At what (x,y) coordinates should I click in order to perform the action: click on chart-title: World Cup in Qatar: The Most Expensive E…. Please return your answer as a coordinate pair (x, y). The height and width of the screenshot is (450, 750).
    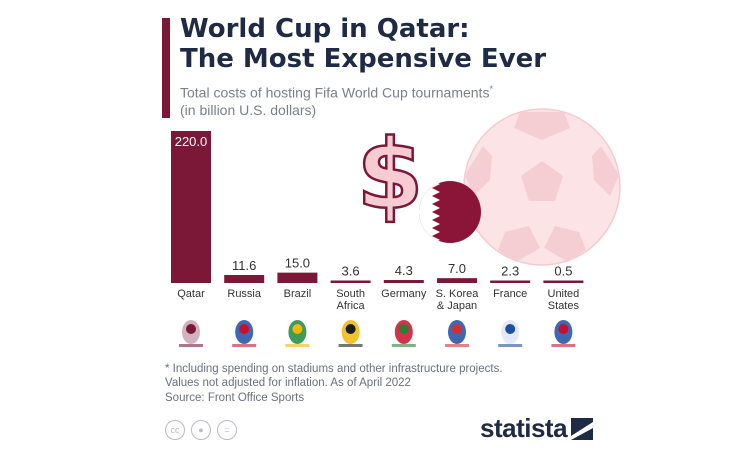
    Looking at the image, I should click on (363, 44).